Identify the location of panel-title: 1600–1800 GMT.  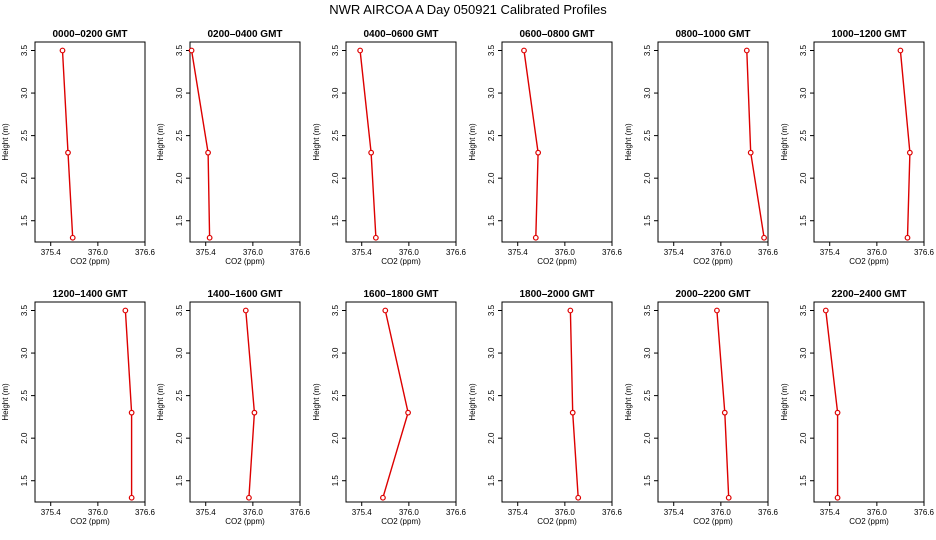
(400, 294).